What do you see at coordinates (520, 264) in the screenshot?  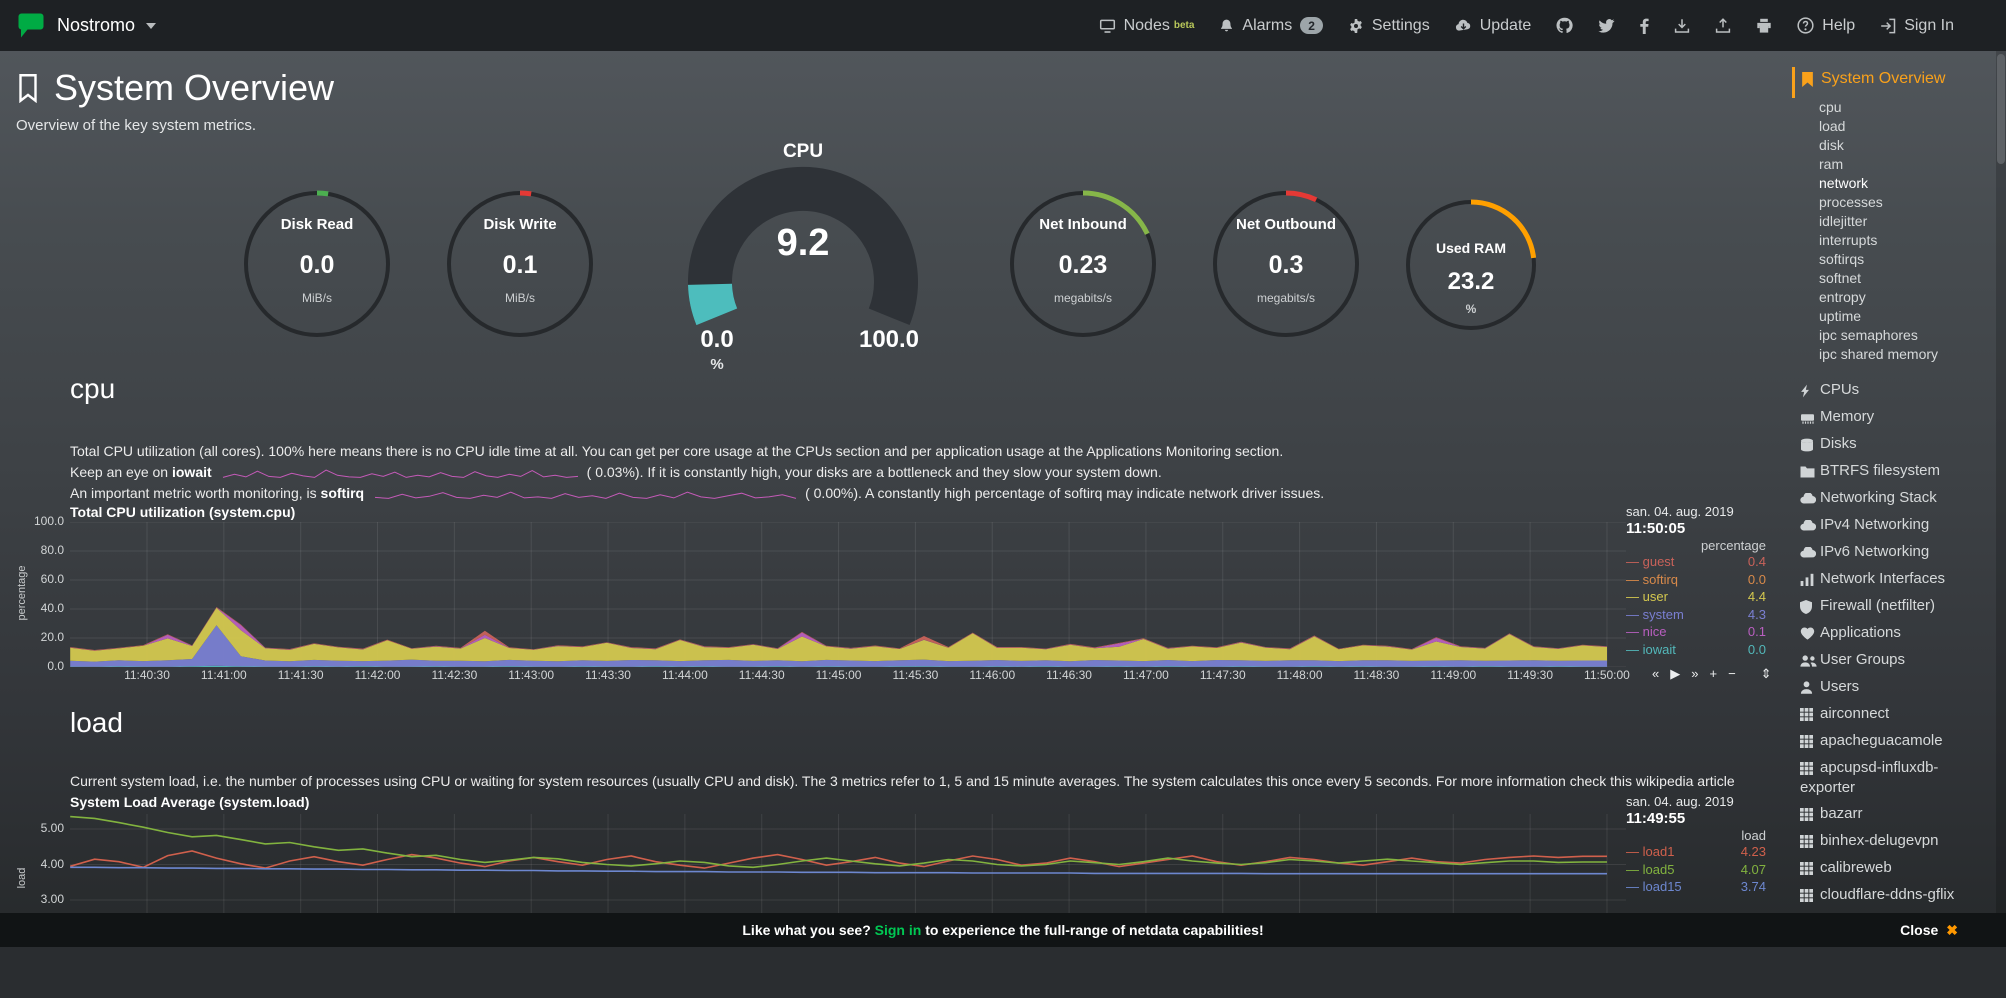 I see `disk-write-gauge: Disk Write 0.1 MiB/s` at bounding box center [520, 264].